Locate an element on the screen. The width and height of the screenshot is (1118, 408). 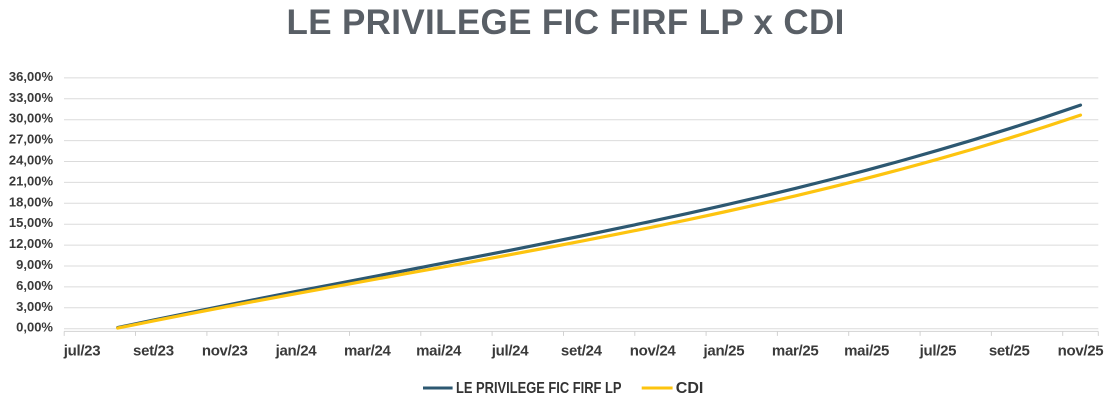
svg-text: 18,00% is located at coordinates (31, 201).